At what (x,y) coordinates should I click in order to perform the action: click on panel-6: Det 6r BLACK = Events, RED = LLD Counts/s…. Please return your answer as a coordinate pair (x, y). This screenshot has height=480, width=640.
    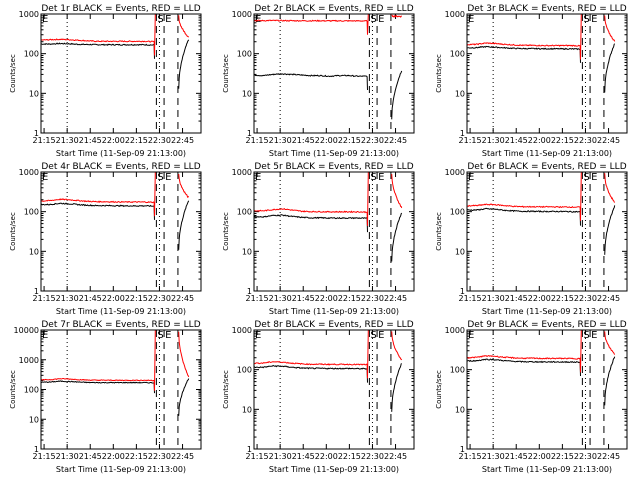
    Looking at the image, I should click on (531, 239).